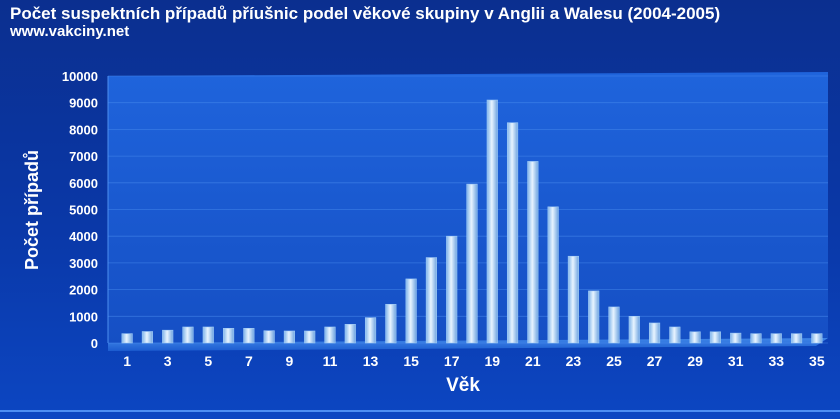 This screenshot has width=840, height=419. Describe the element at coordinates (492, 361) in the screenshot. I see `x-tick-label: 19` at that location.